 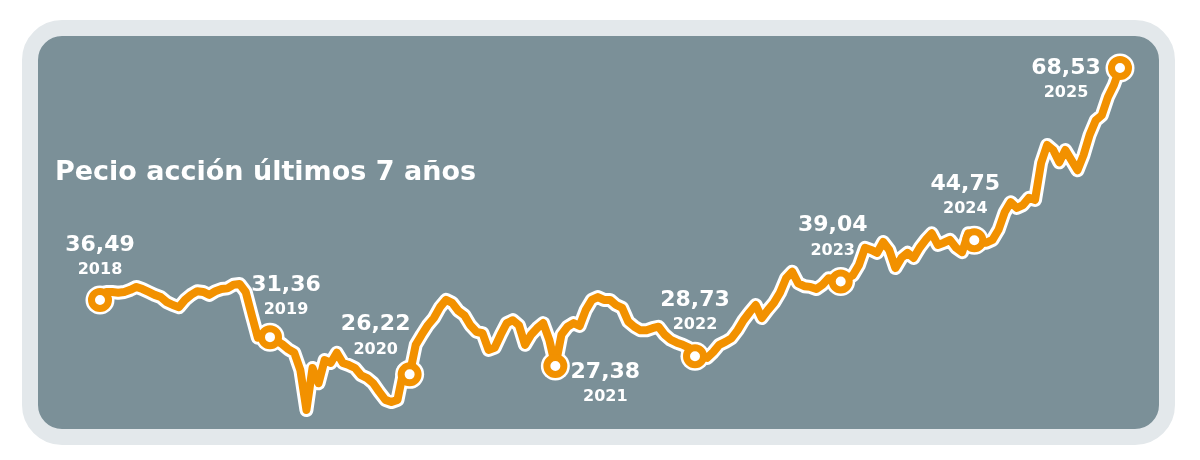 I want to click on annotation: 2025, so click(x=1066, y=92).